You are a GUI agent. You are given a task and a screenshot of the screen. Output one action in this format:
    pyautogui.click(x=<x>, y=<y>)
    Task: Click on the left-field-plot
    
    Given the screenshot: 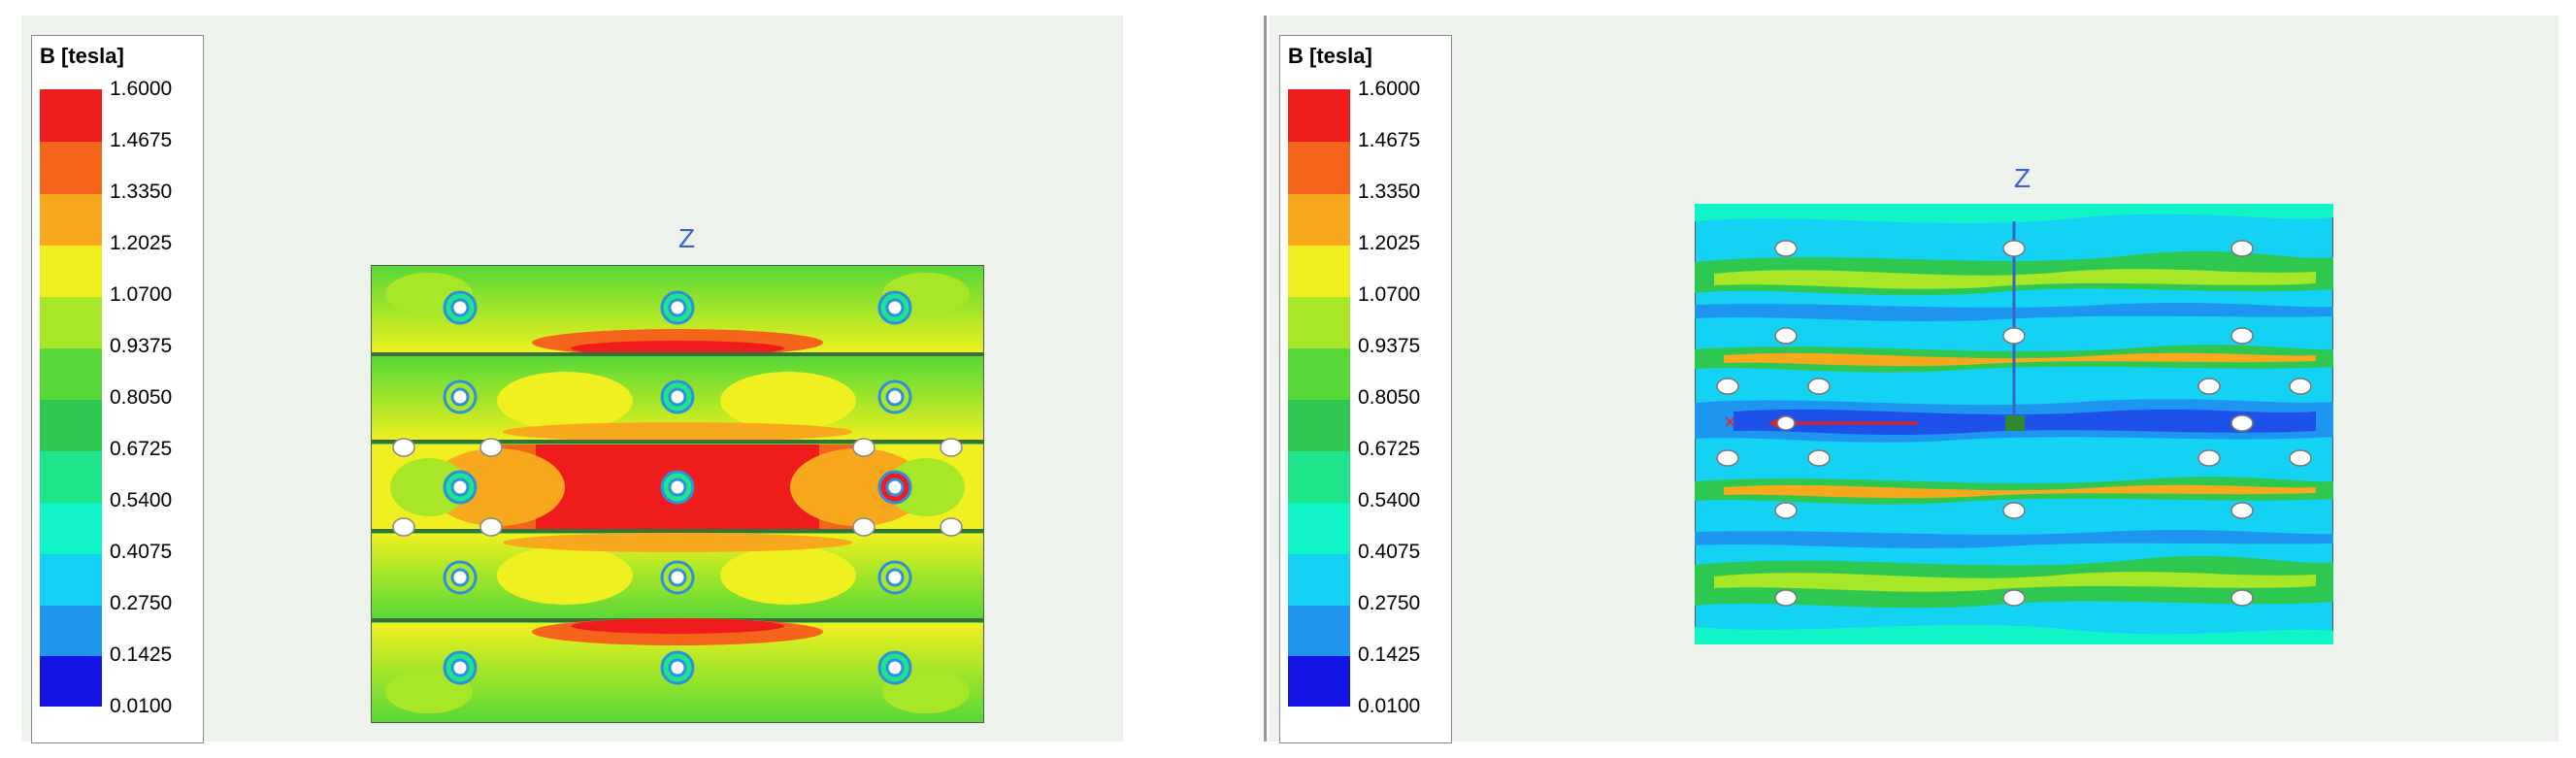 What is the action you would take?
    pyautogui.click(x=677, y=494)
    